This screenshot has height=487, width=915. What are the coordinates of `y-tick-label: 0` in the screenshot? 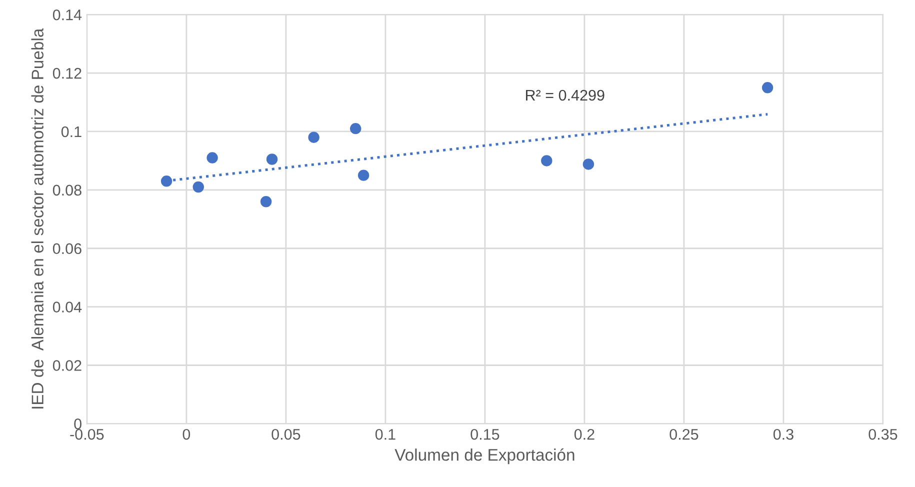 It's located at (78, 424).